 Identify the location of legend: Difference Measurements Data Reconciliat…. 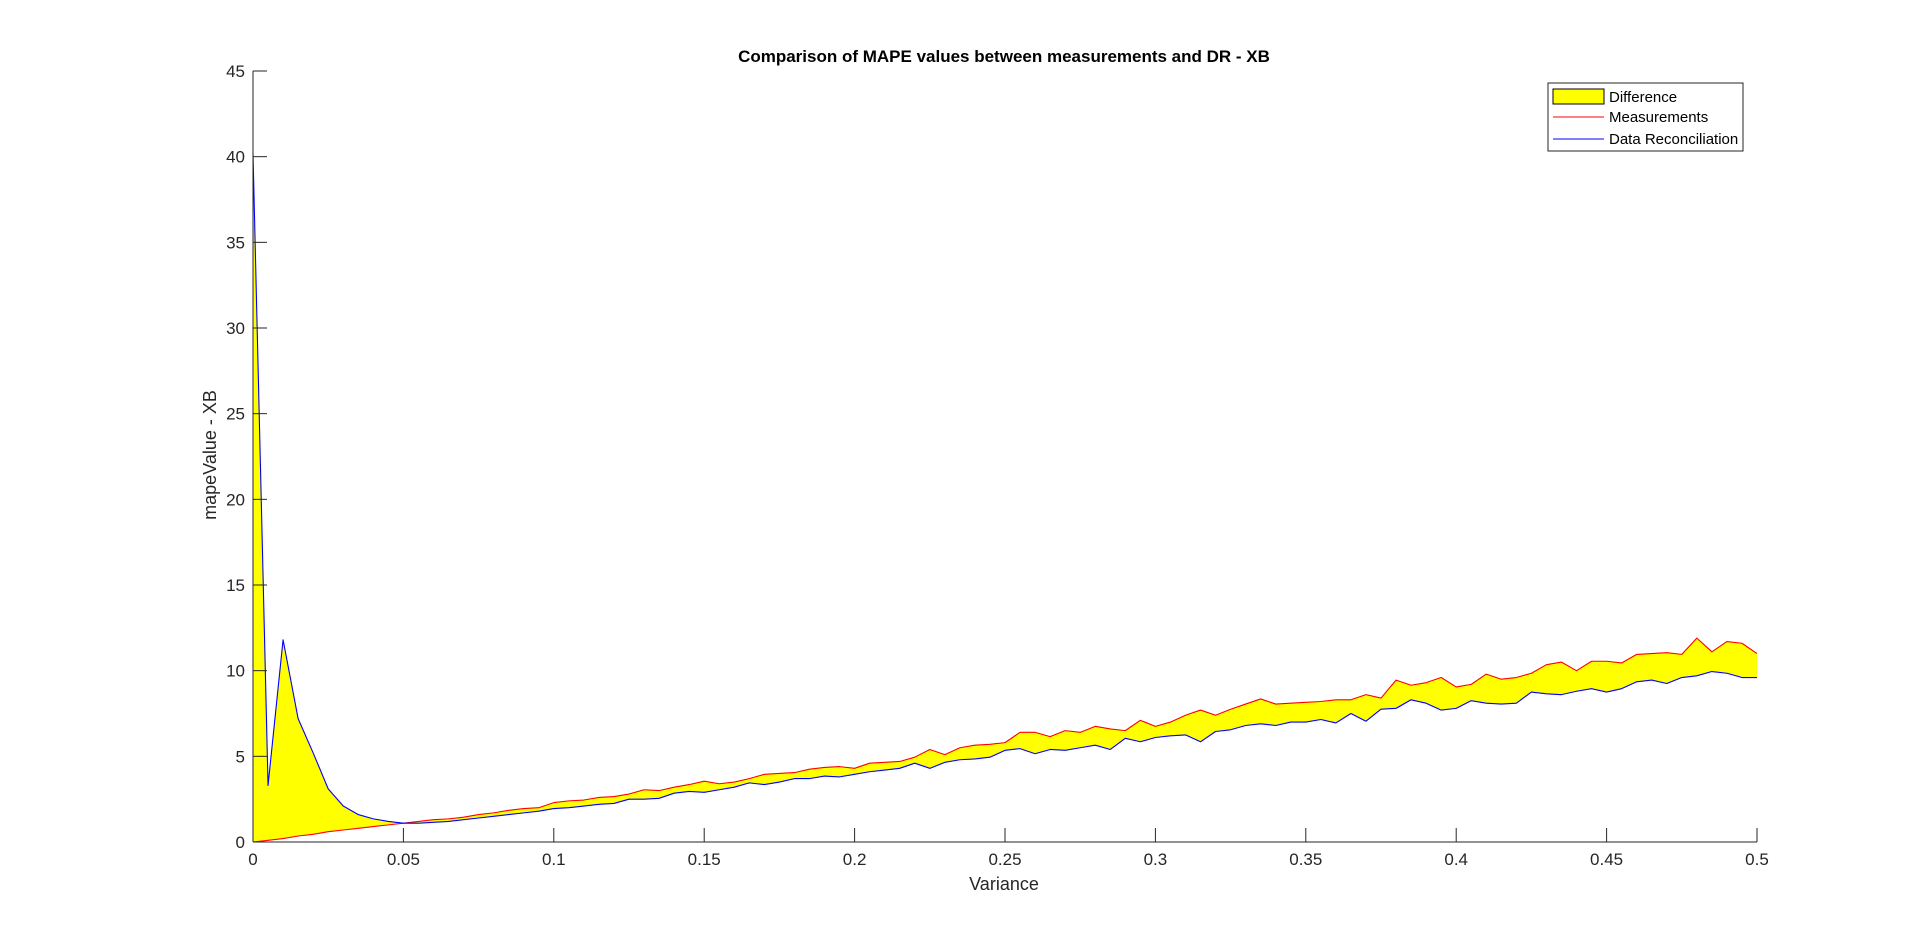
(1645, 117).